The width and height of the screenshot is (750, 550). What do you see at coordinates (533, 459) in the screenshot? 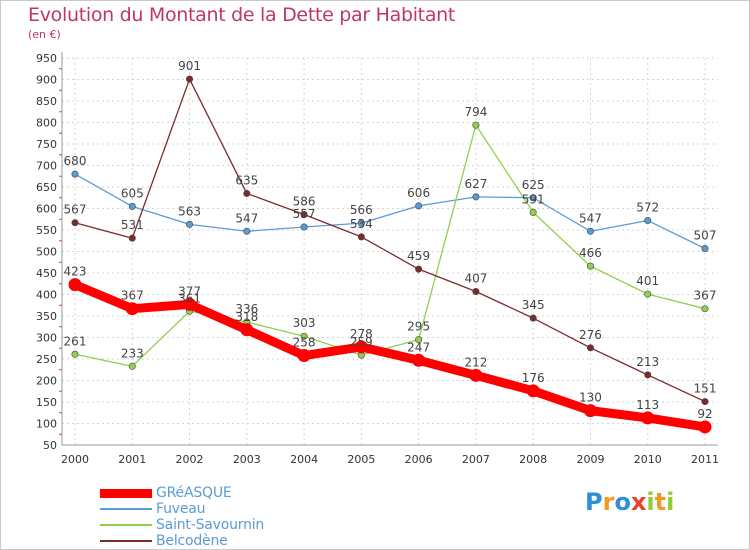
I see `x-tick-label: 2008` at bounding box center [533, 459].